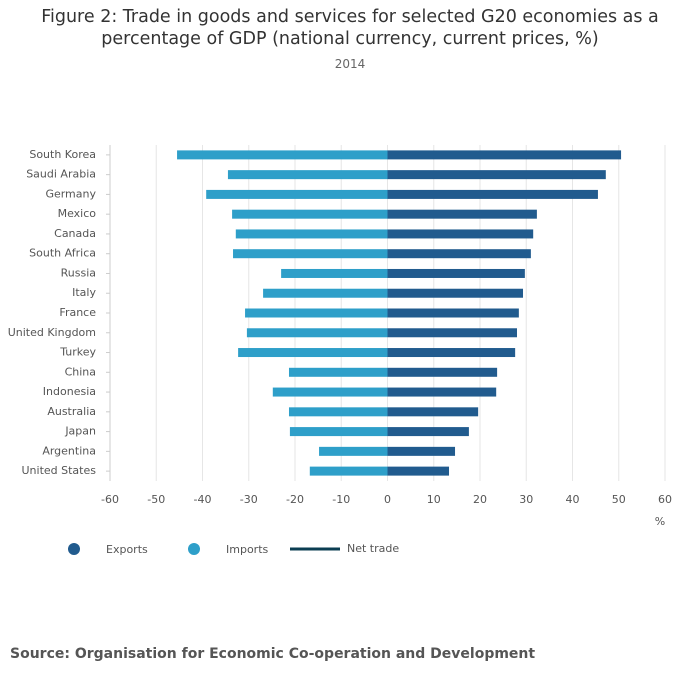  I want to click on y-tick-label: Indonesia, so click(69, 391).